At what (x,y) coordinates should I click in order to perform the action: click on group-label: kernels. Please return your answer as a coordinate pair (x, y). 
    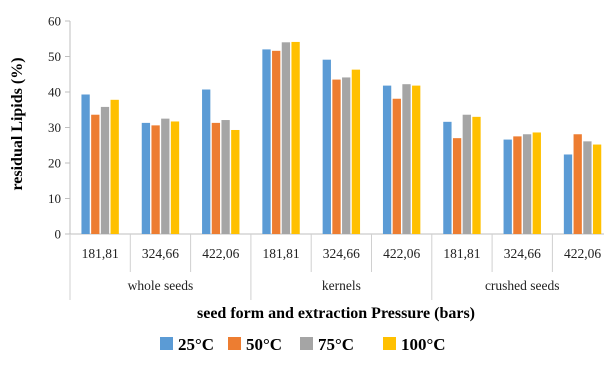
    Looking at the image, I should click on (341, 285).